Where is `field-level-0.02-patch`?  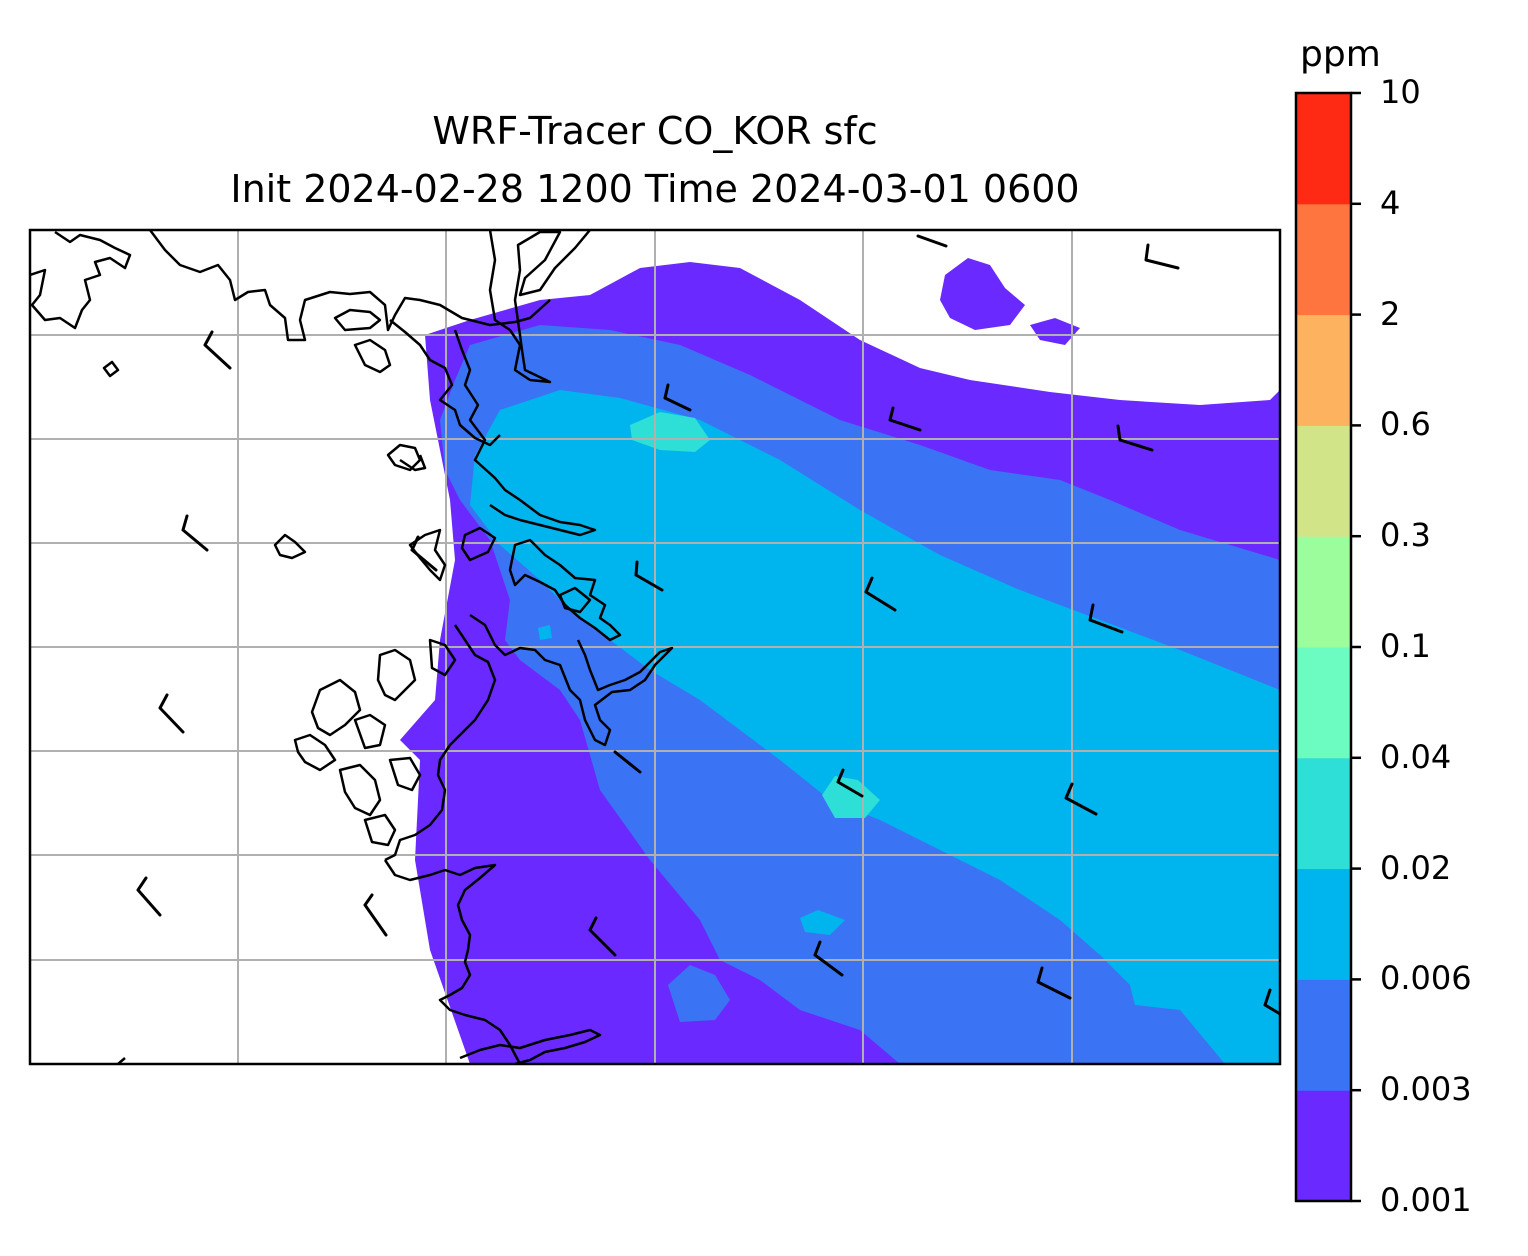 field-level-0.02-patch is located at coordinates (851, 797).